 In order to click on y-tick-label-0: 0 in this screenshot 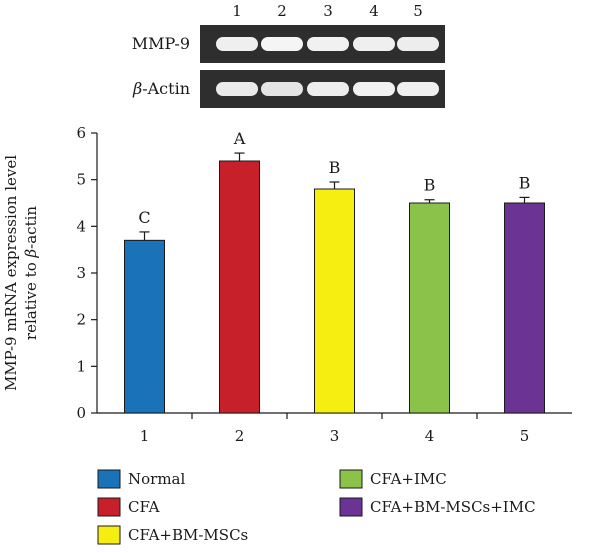, I will do `click(81, 413)`.